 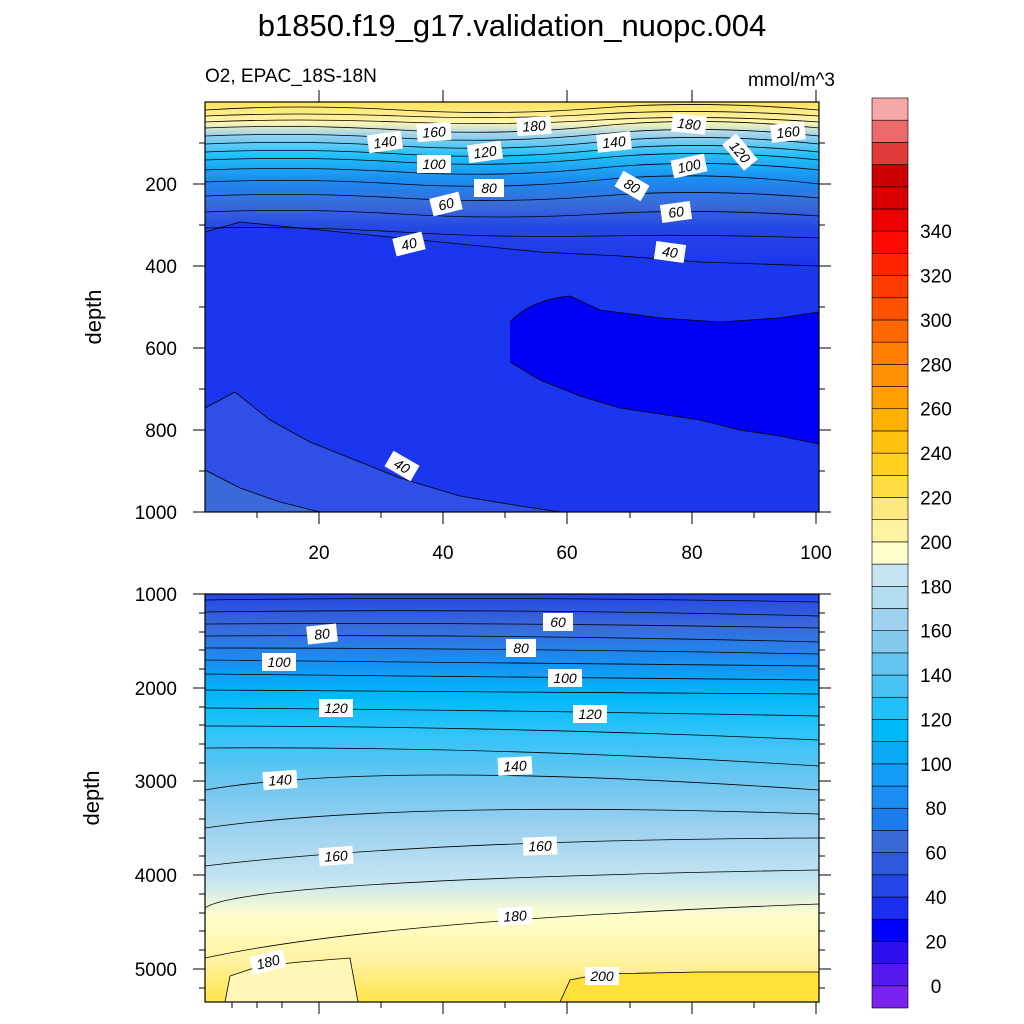 What do you see at coordinates (524, 1008) in the screenshot?
I see `lower-x-ticks` at bounding box center [524, 1008].